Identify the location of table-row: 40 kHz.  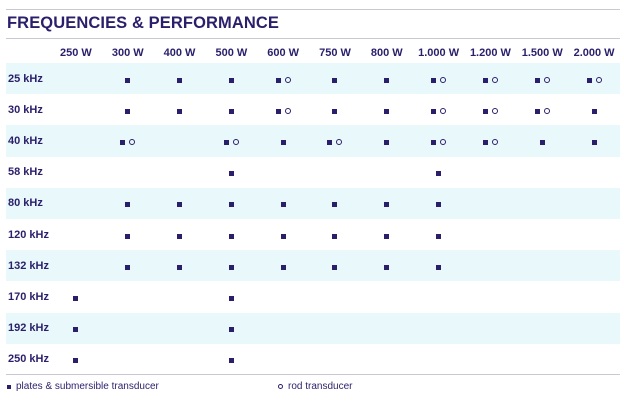
(313, 141).